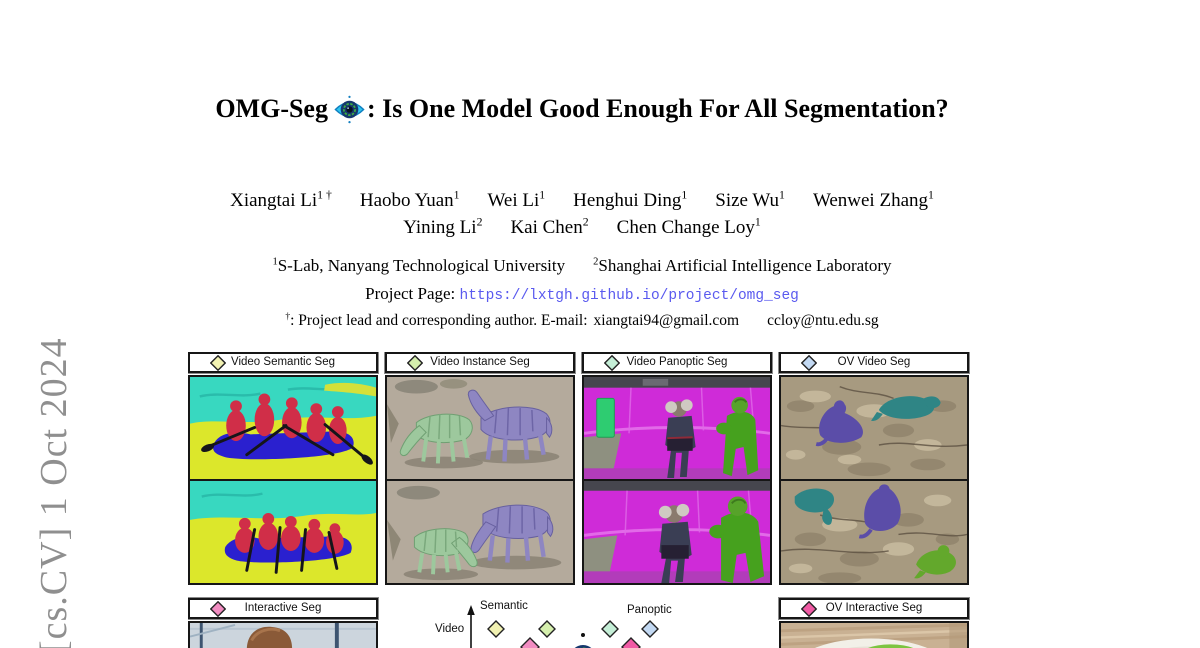  What do you see at coordinates (649, 610) in the screenshot?
I see `panoptic-axis-label: Panoptic` at bounding box center [649, 610].